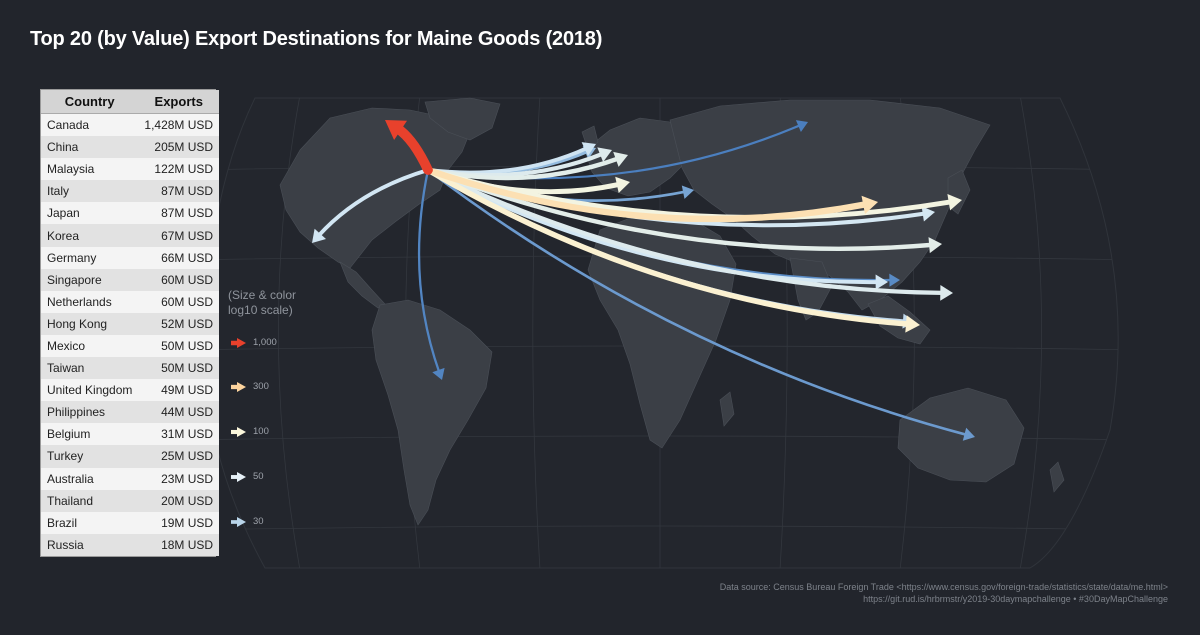 The height and width of the screenshot is (635, 1200). Describe the element at coordinates (90, 323) in the screenshot. I see `cell-country: Hong Kong` at that location.